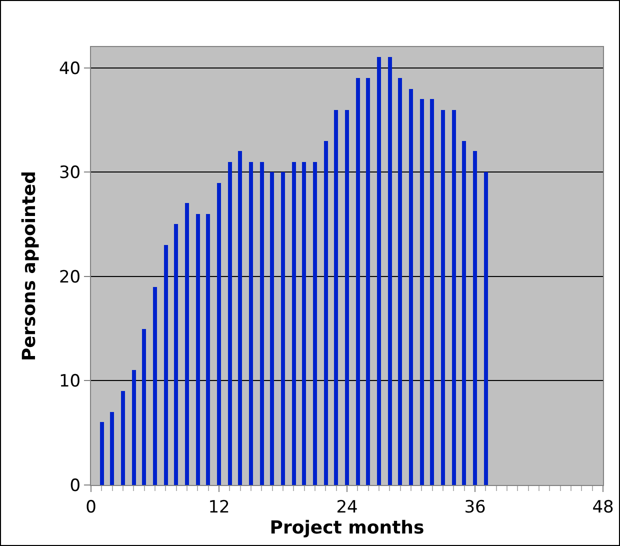 The width and height of the screenshot is (620, 546). Describe the element at coordinates (69, 173) in the screenshot. I see `y-tick-label: 30` at that location.